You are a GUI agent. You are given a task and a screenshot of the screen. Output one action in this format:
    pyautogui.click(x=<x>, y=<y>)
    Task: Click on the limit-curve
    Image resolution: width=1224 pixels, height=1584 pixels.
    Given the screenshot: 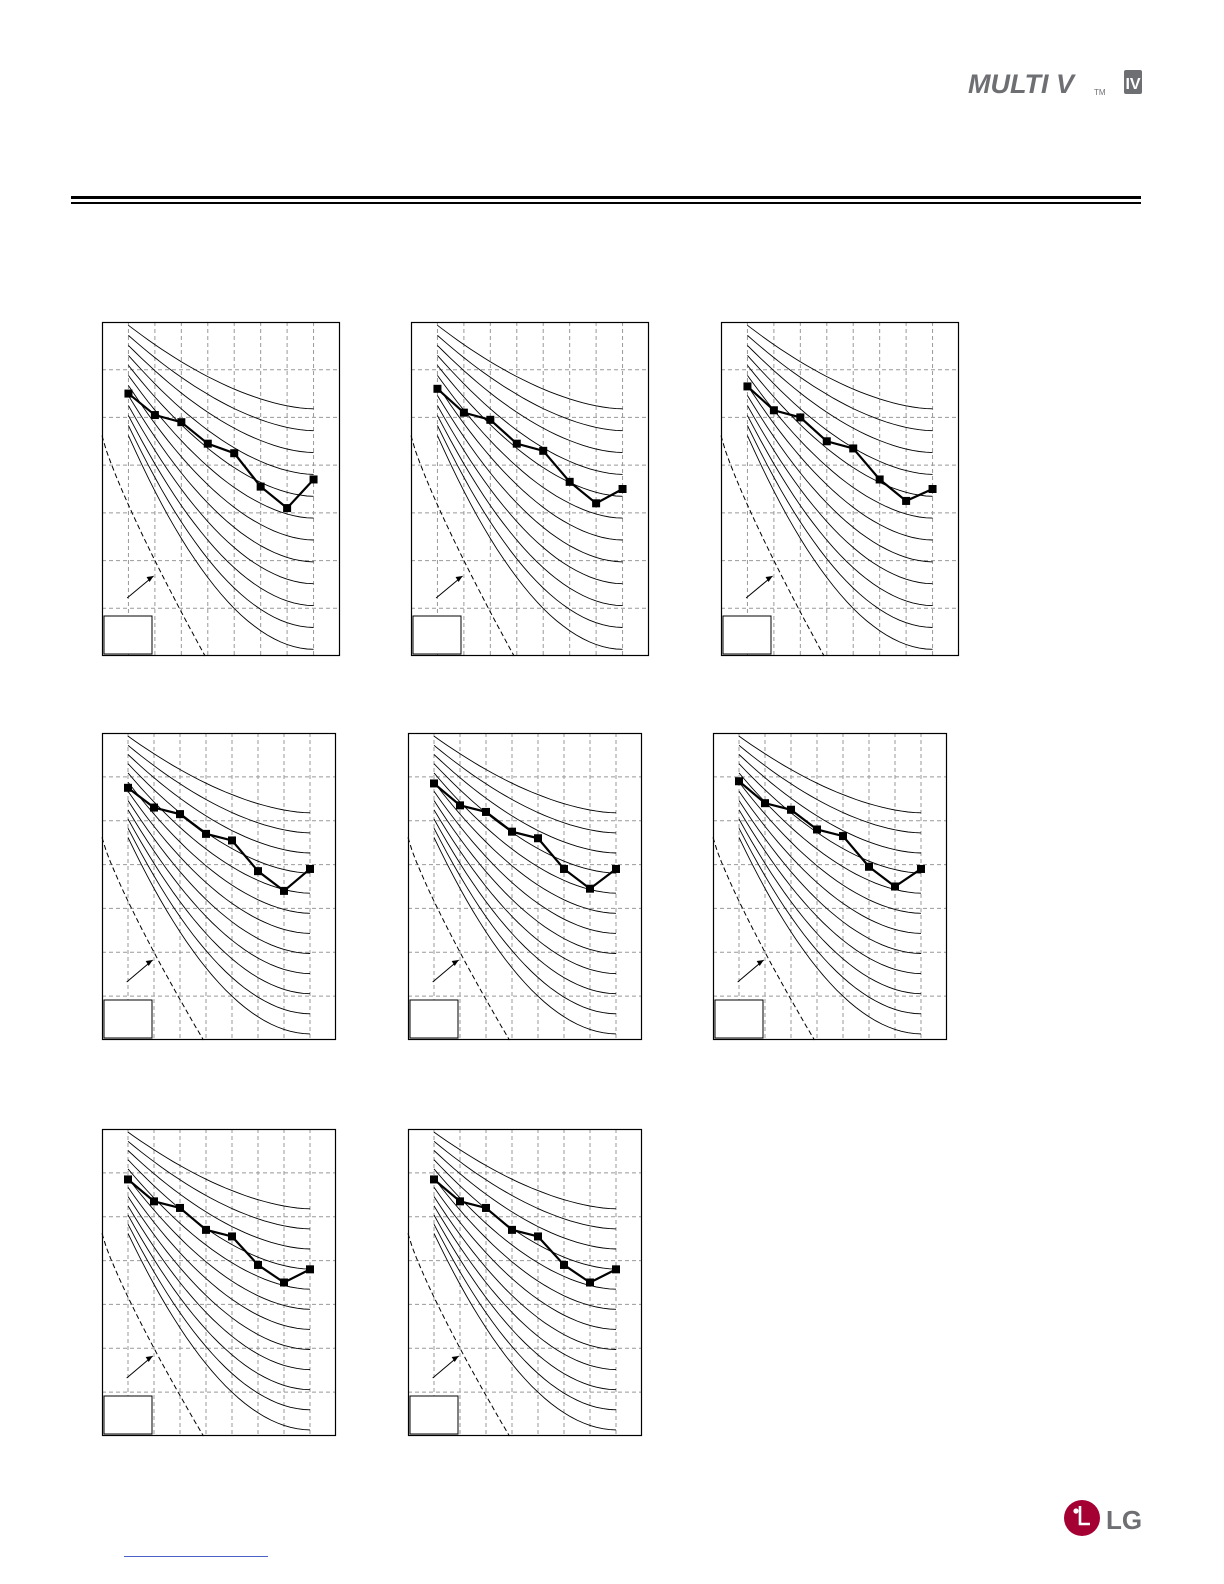 What is the action you would take?
    pyautogui.click(x=772, y=546)
    